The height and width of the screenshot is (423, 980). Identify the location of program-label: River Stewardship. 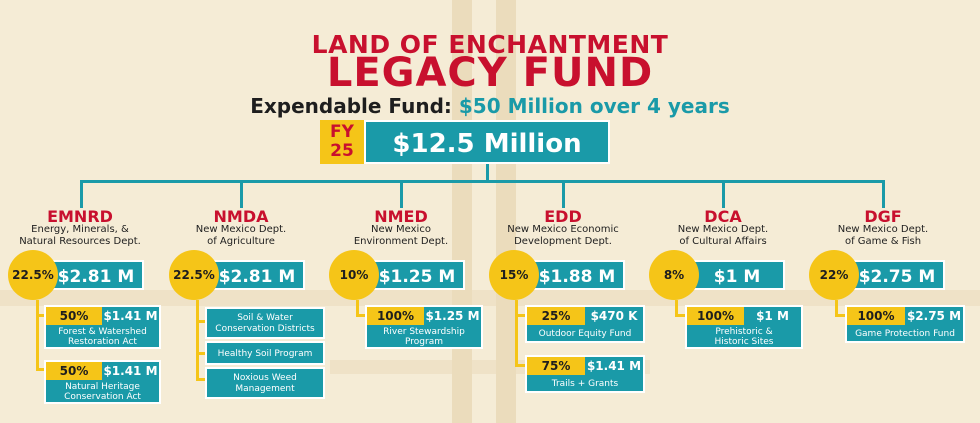
(424, 332).